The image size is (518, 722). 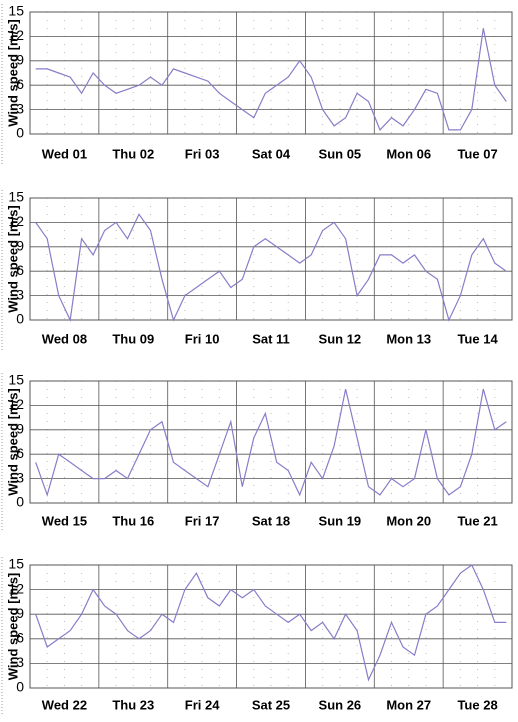 I want to click on x-tick-label: Wed 01, so click(x=64, y=153).